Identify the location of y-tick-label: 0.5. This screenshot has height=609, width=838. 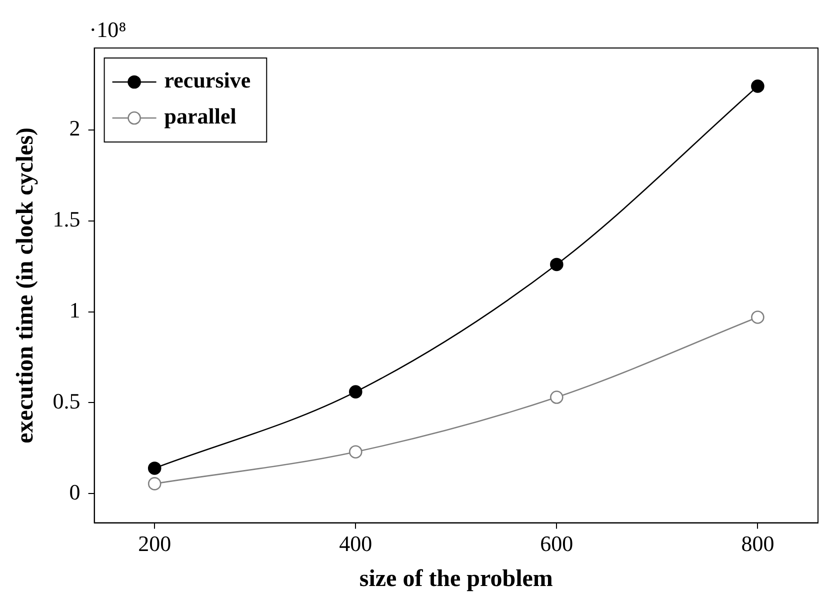
(66, 401).